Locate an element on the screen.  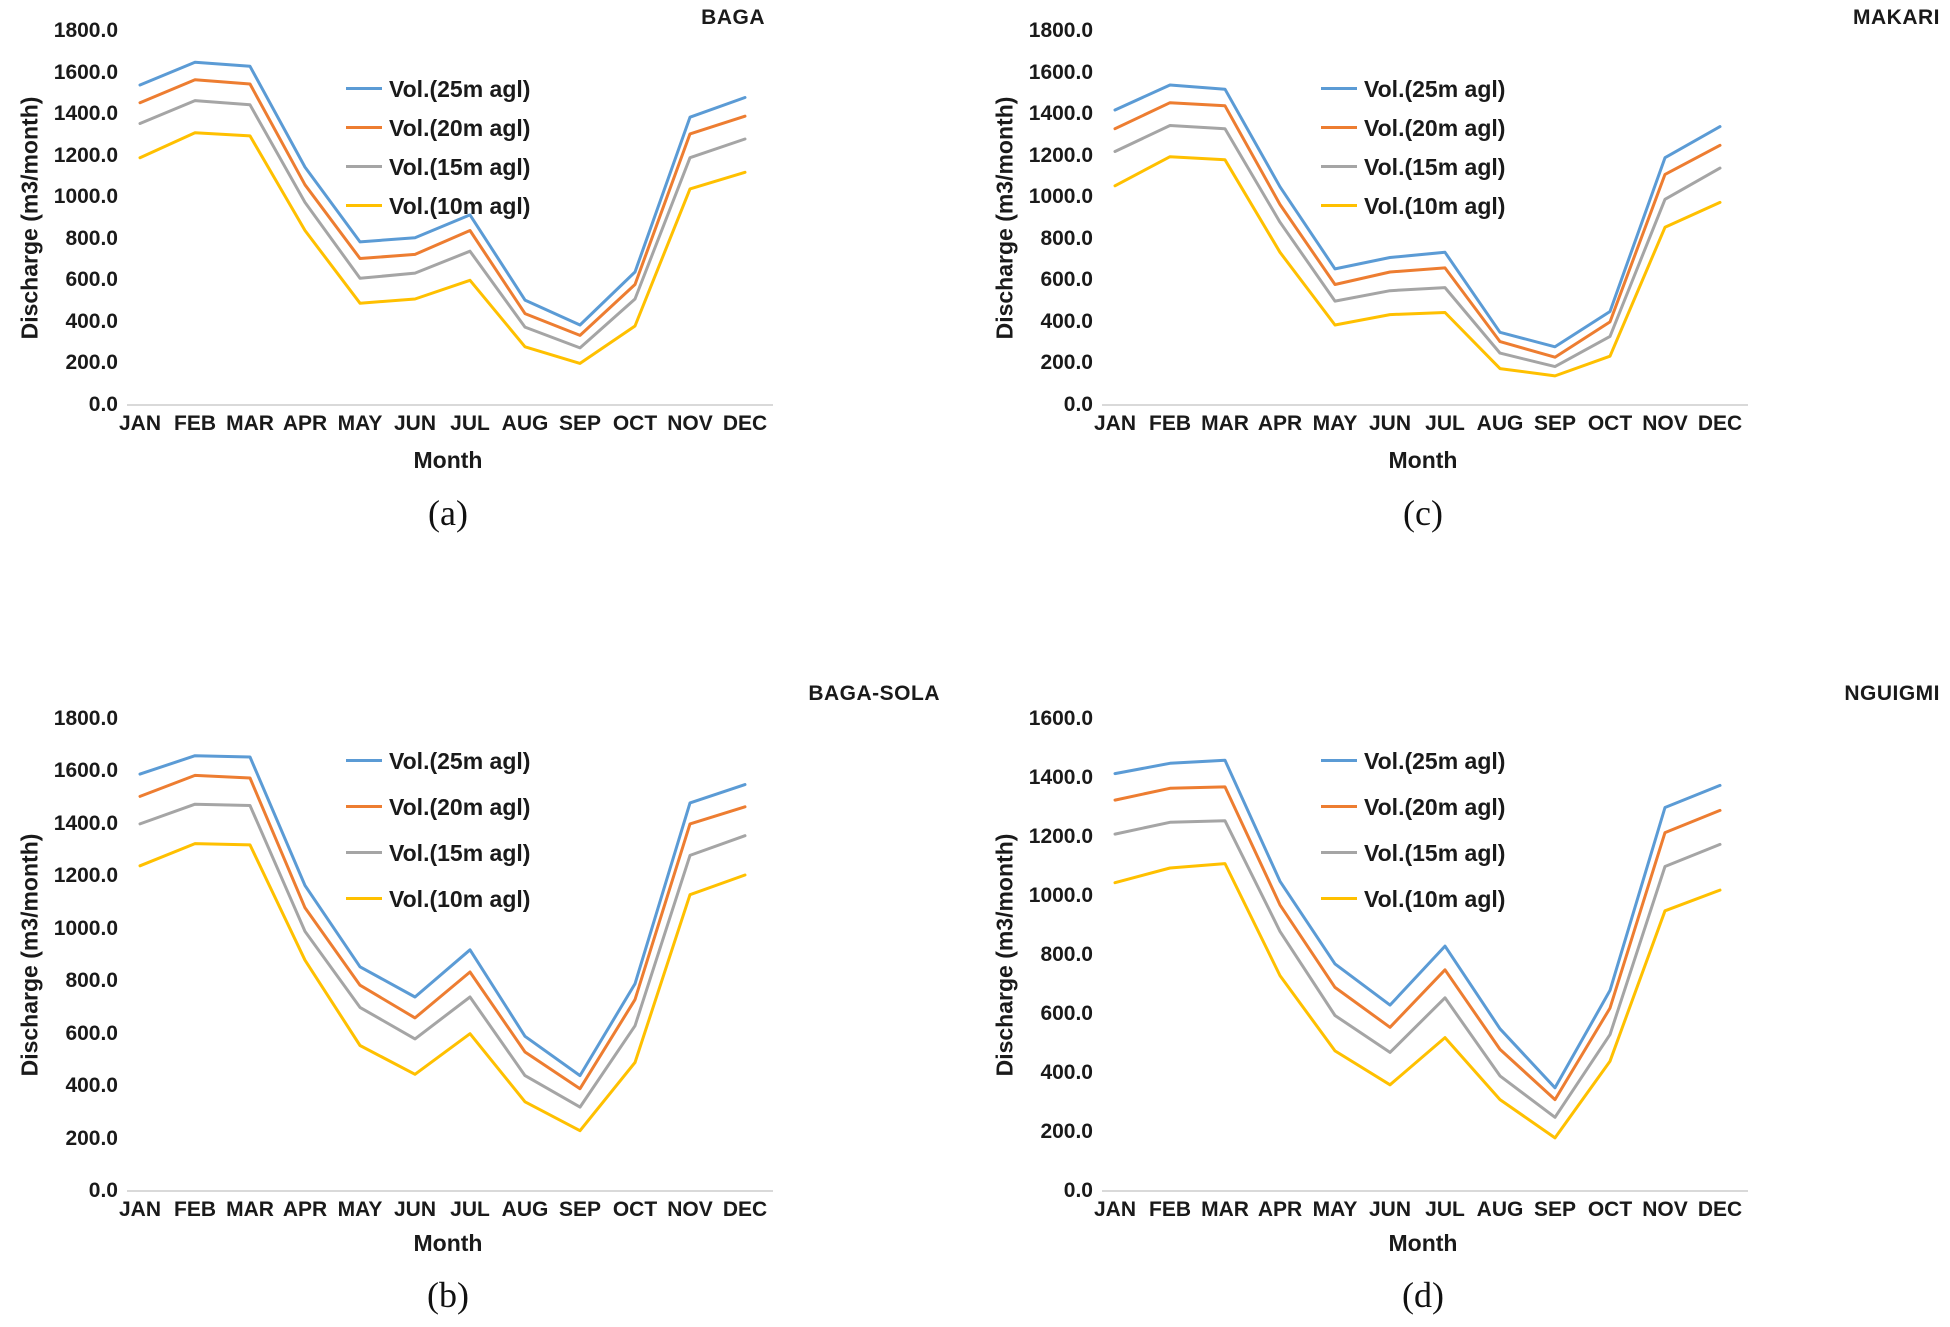
x-tick-label: DEC is located at coordinates (745, 423).